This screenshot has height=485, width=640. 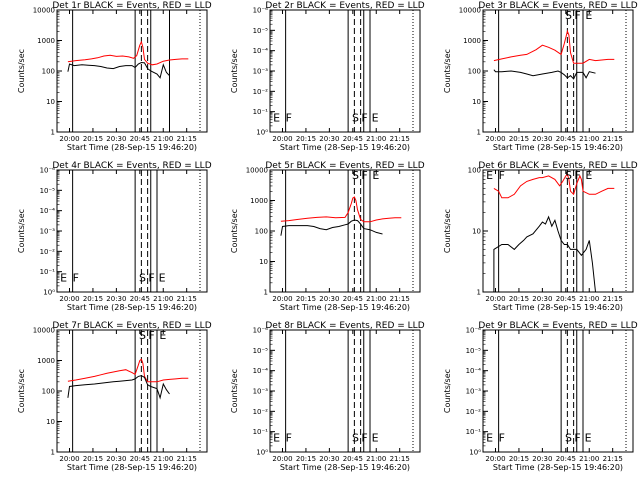 What do you see at coordinates (557, 326) in the screenshot?
I see `panel-title: Det 9r BLACK = Events, RED = LLD` at bounding box center [557, 326].